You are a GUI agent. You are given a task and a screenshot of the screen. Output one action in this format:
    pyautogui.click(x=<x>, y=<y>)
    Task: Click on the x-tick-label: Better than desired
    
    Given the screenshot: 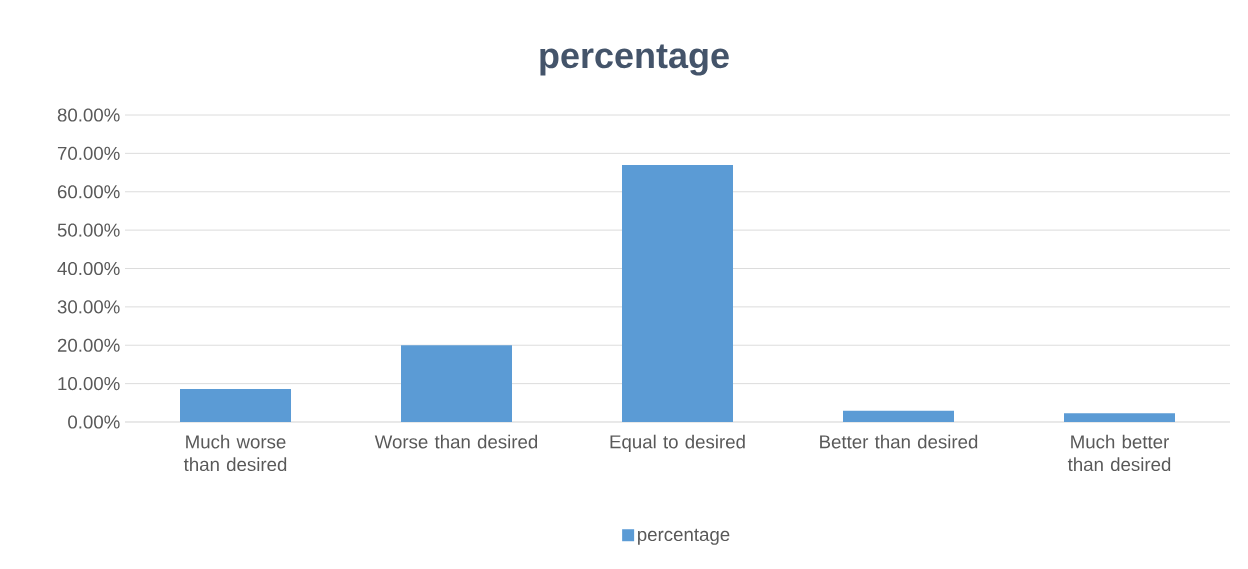 What is the action you would take?
    pyautogui.click(x=899, y=441)
    